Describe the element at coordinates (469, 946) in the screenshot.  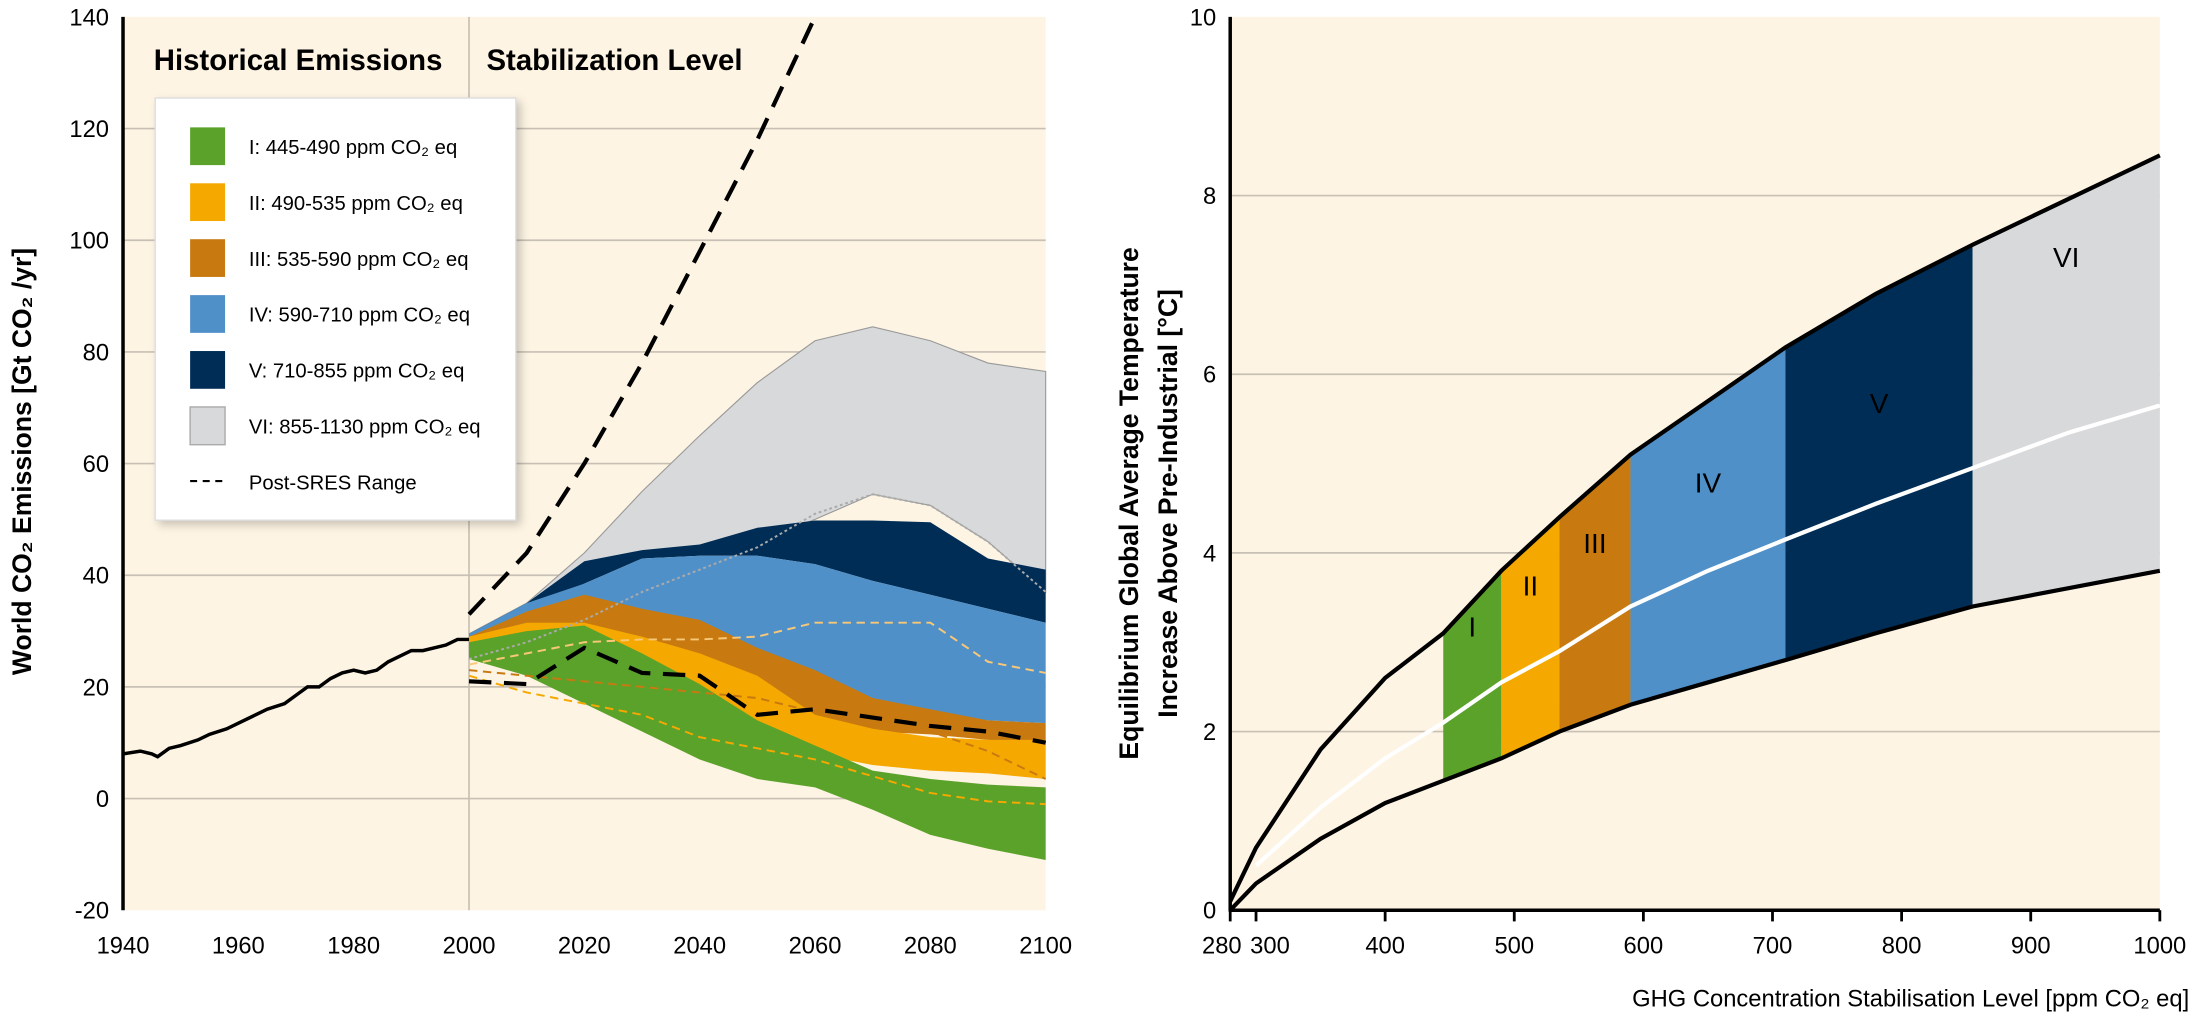
I see `x-tick-label: 2000` at that location.